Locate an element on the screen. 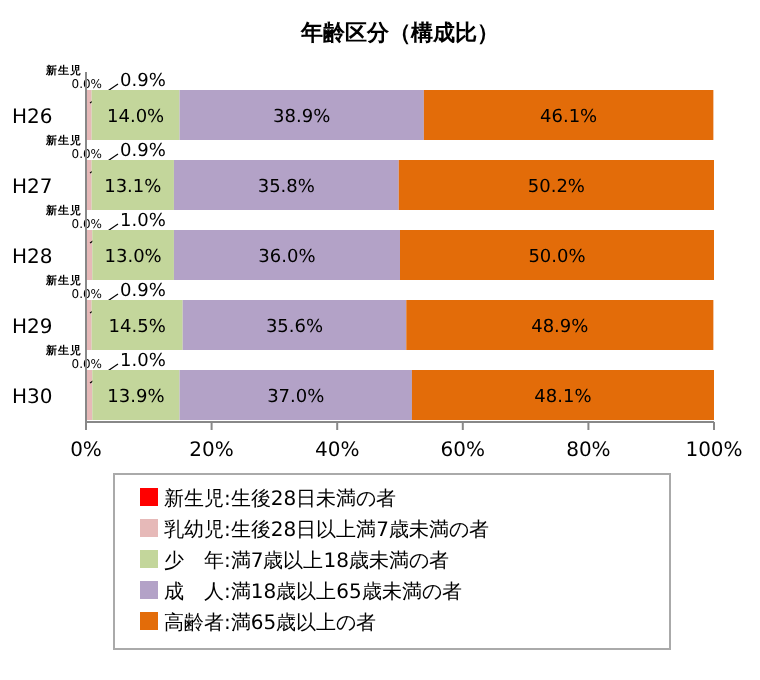  data-label: 38.9% is located at coordinates (302, 118).